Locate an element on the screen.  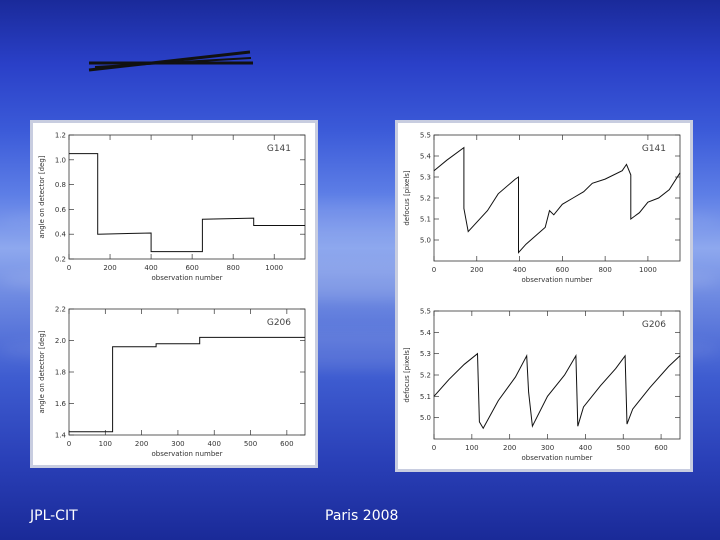
y-tick-label: 1.8 is located at coordinates (60, 373).